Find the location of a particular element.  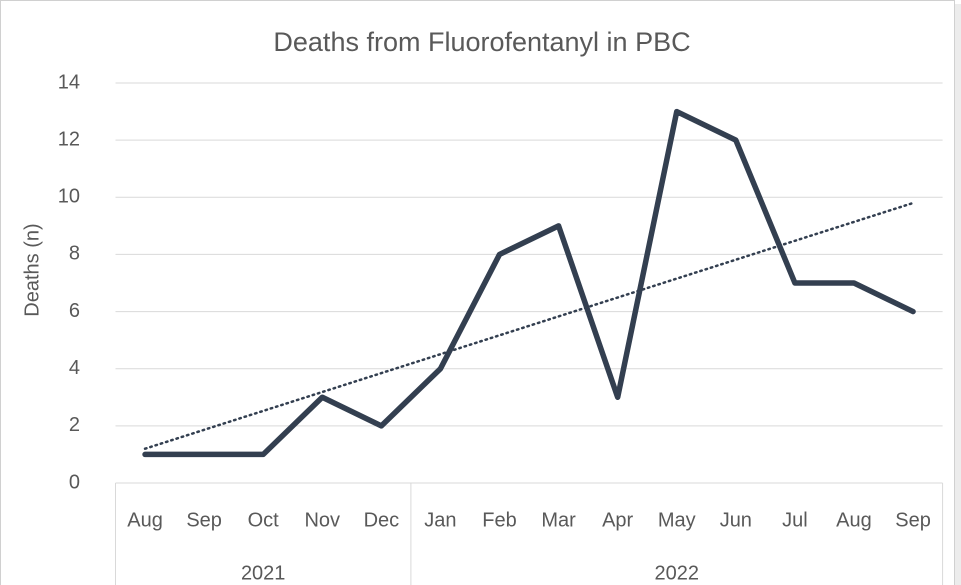

x-tick-label: Jan is located at coordinates (440, 520).